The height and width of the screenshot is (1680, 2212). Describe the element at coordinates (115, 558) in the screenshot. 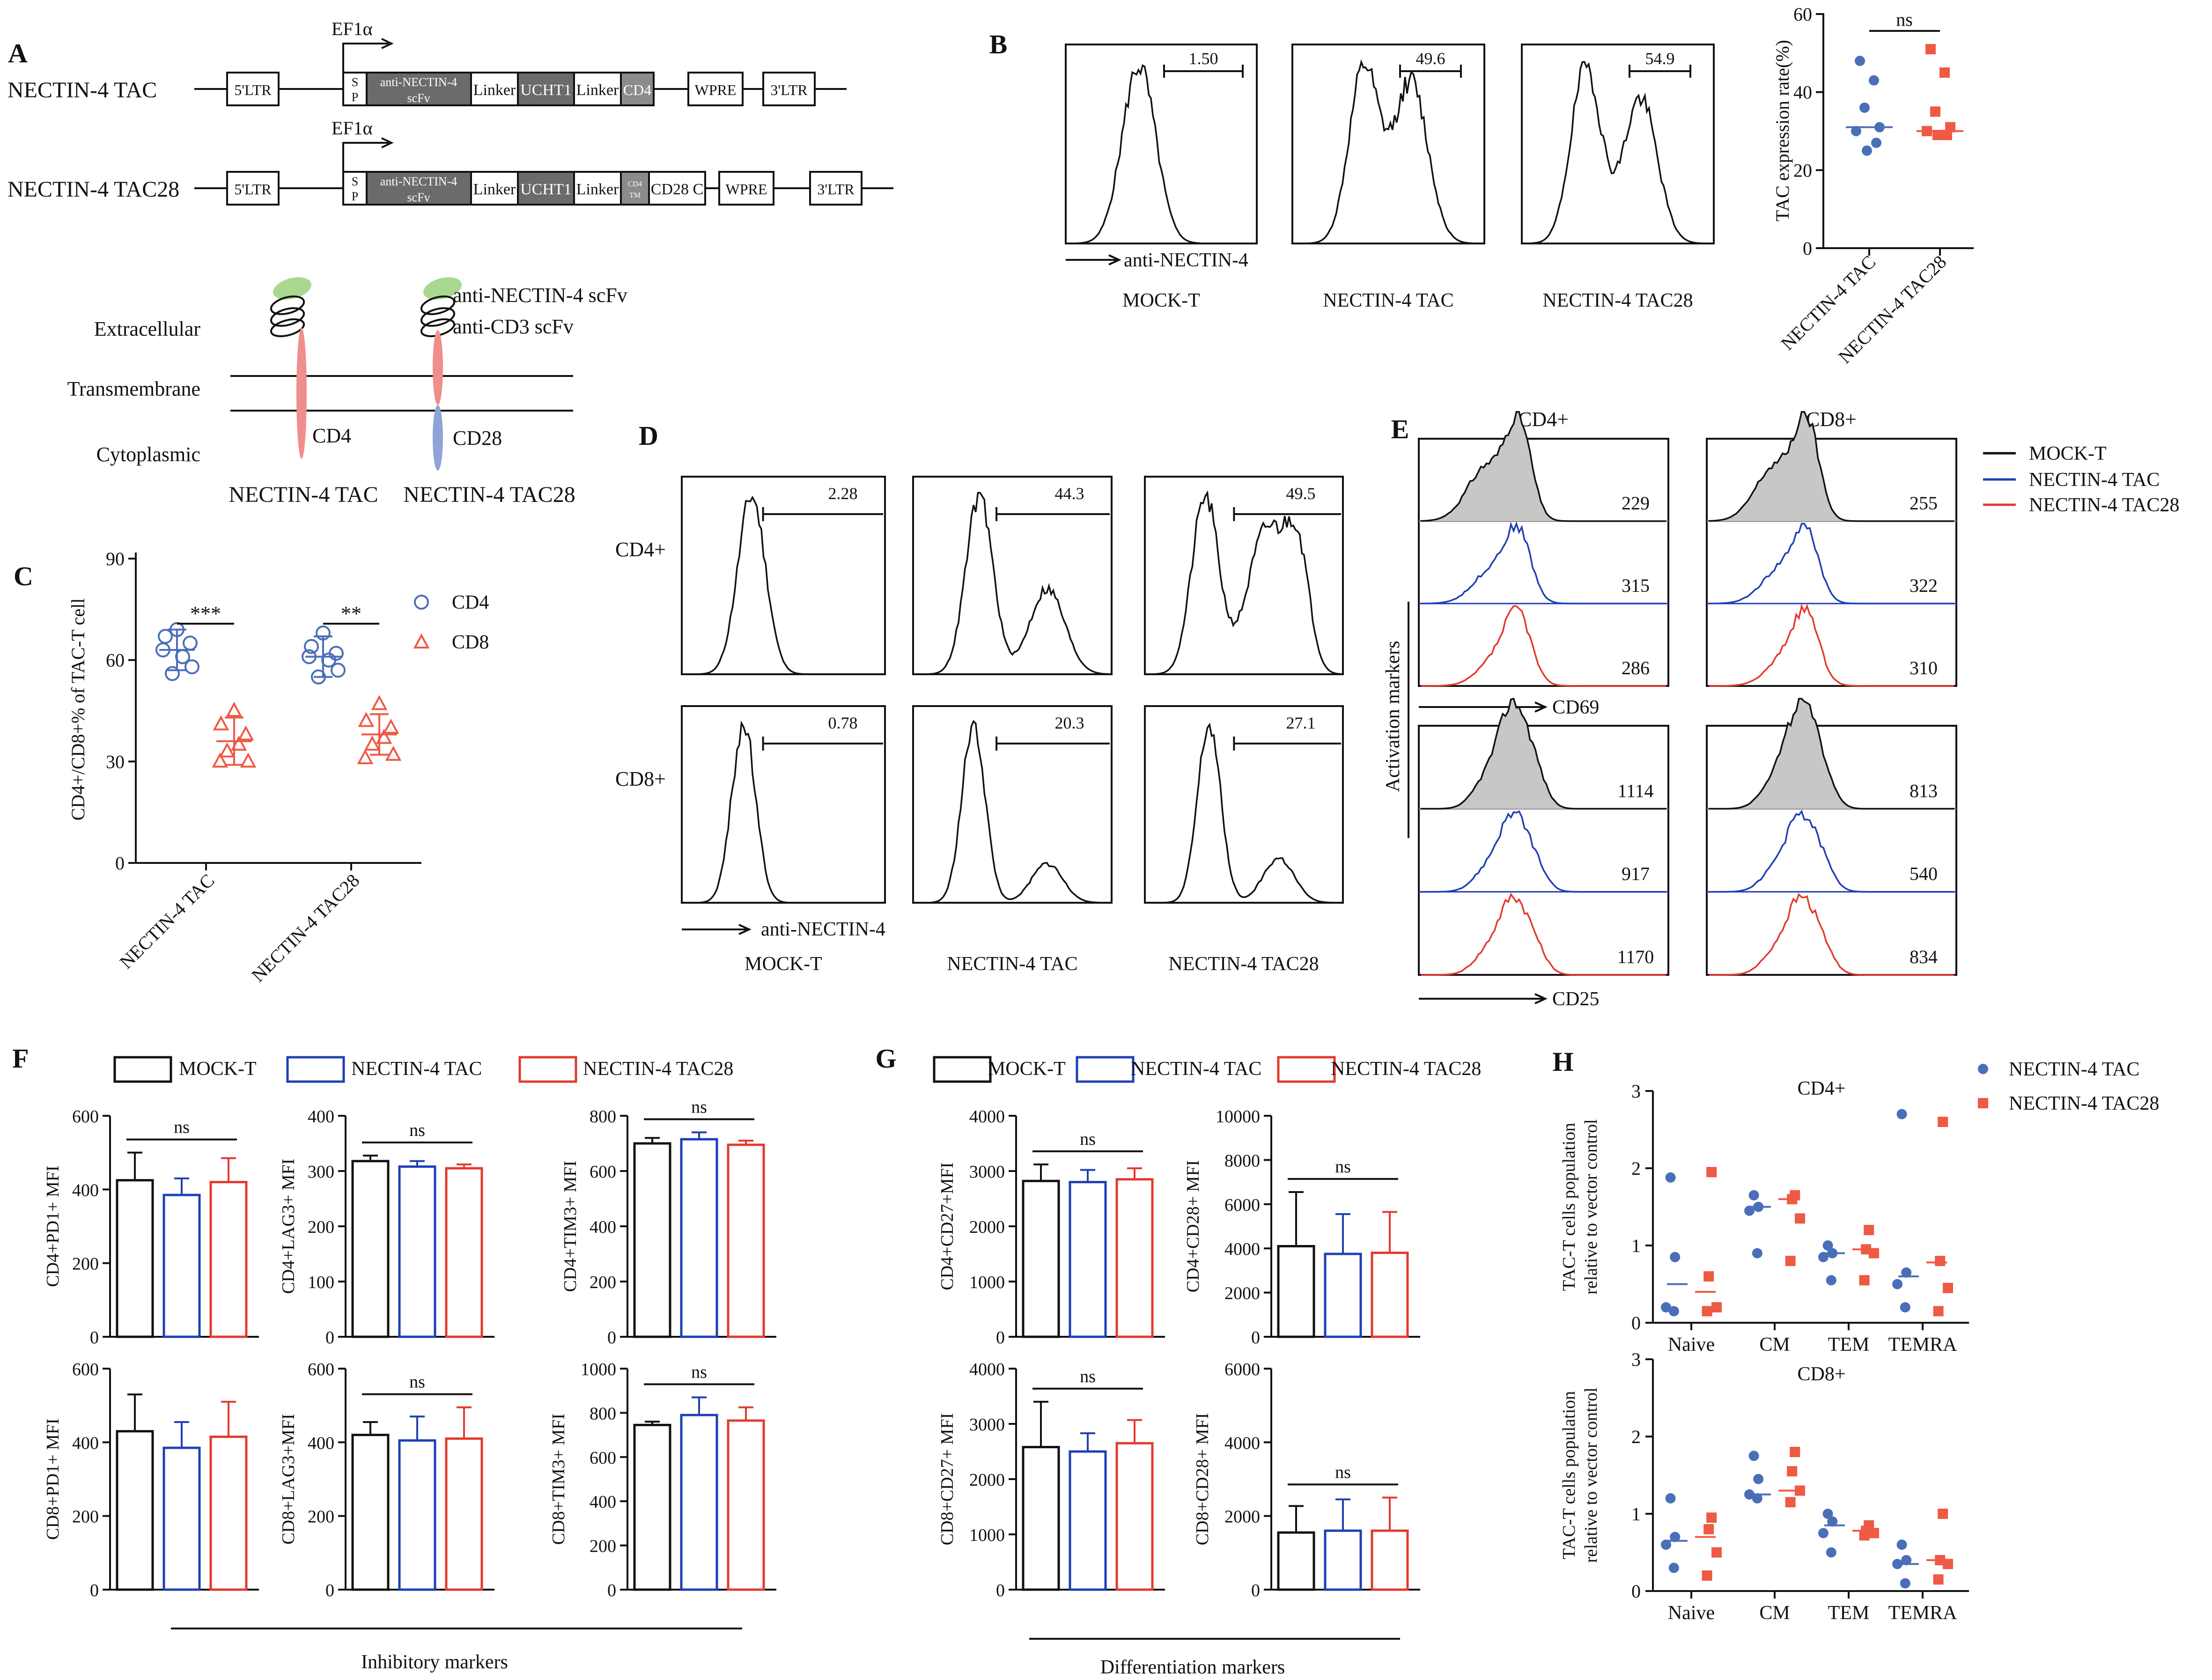

I see `y-tick-label: 90` at that location.